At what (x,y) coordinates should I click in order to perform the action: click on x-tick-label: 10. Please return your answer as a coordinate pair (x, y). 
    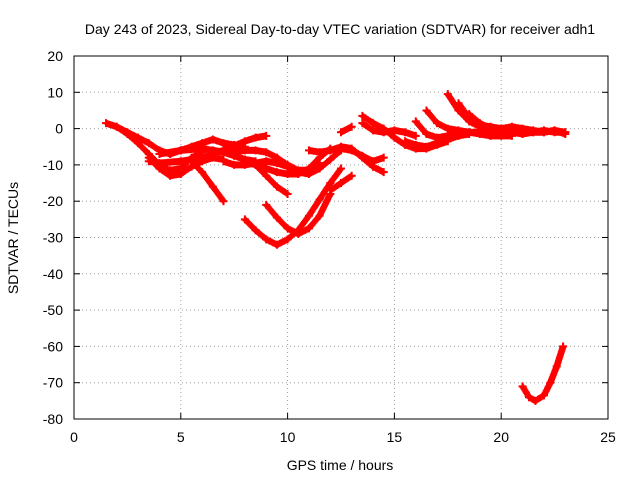
    Looking at the image, I should click on (288, 437).